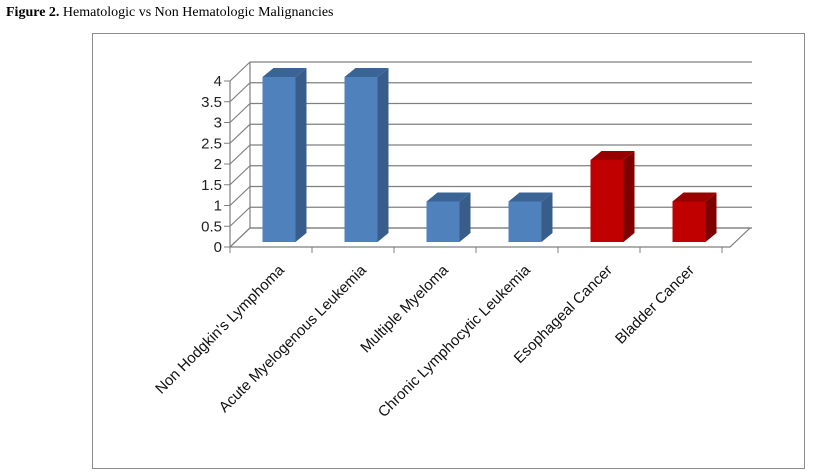 Image resolution: width=813 pixels, height=476 pixels. I want to click on x-category-label: Non Hodgkin's Lymphoma, so click(220, 329).